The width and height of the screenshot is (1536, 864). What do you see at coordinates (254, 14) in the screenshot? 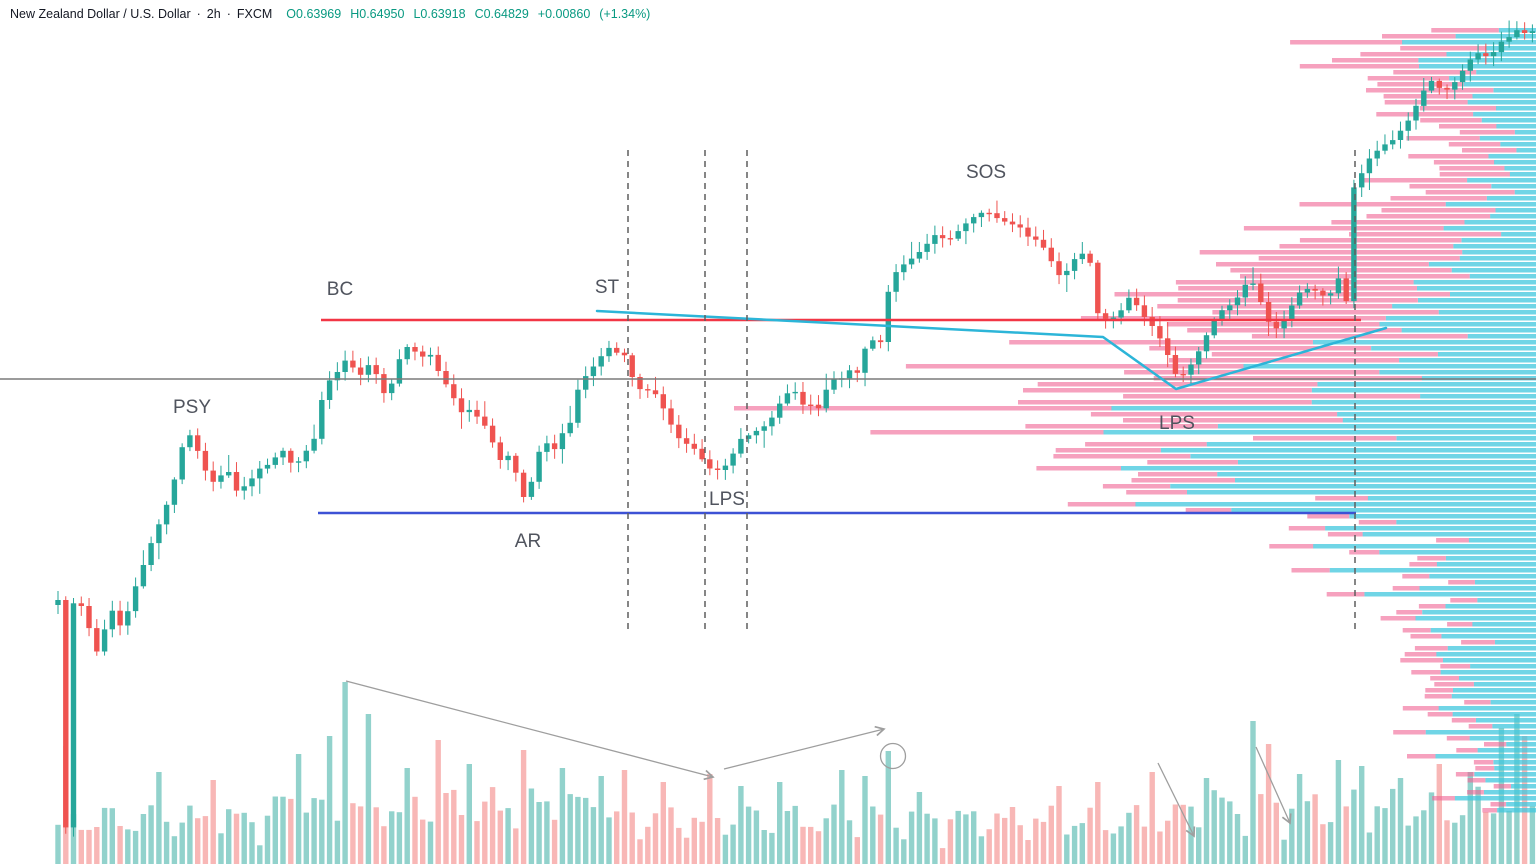
I see `exchange-name: FXCM` at bounding box center [254, 14].